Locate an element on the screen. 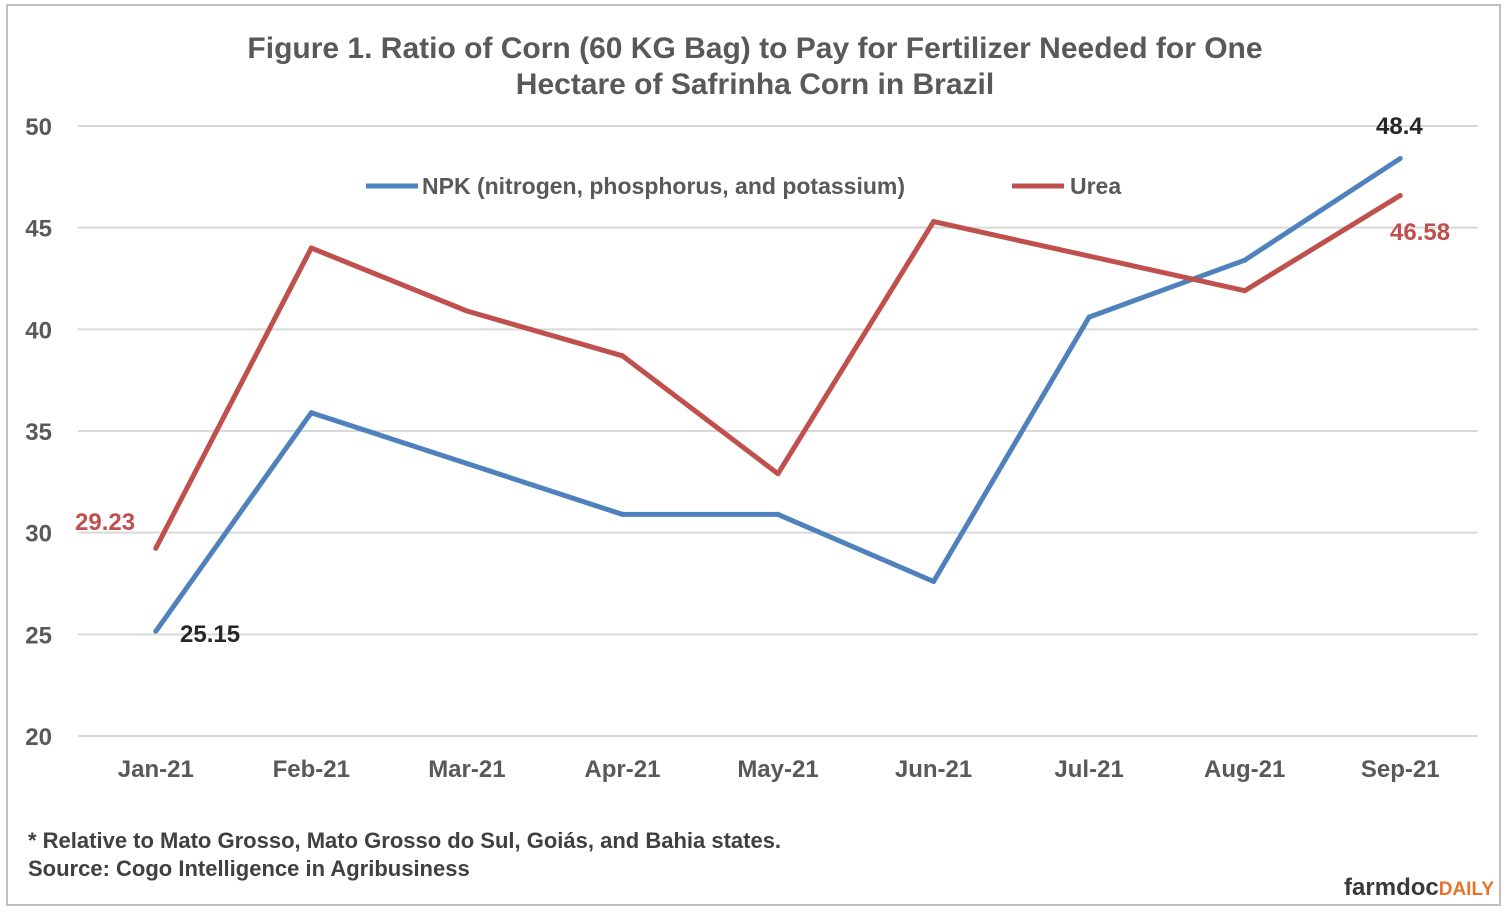 This screenshot has height=912, width=1509. svg-text: farmdocDAILY is located at coordinates (1419, 887).